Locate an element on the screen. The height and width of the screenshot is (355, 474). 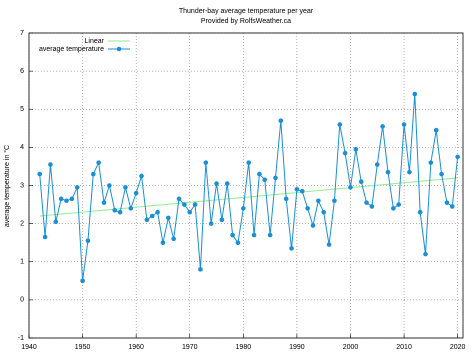
y-tick-label: 2 is located at coordinates (22, 223).